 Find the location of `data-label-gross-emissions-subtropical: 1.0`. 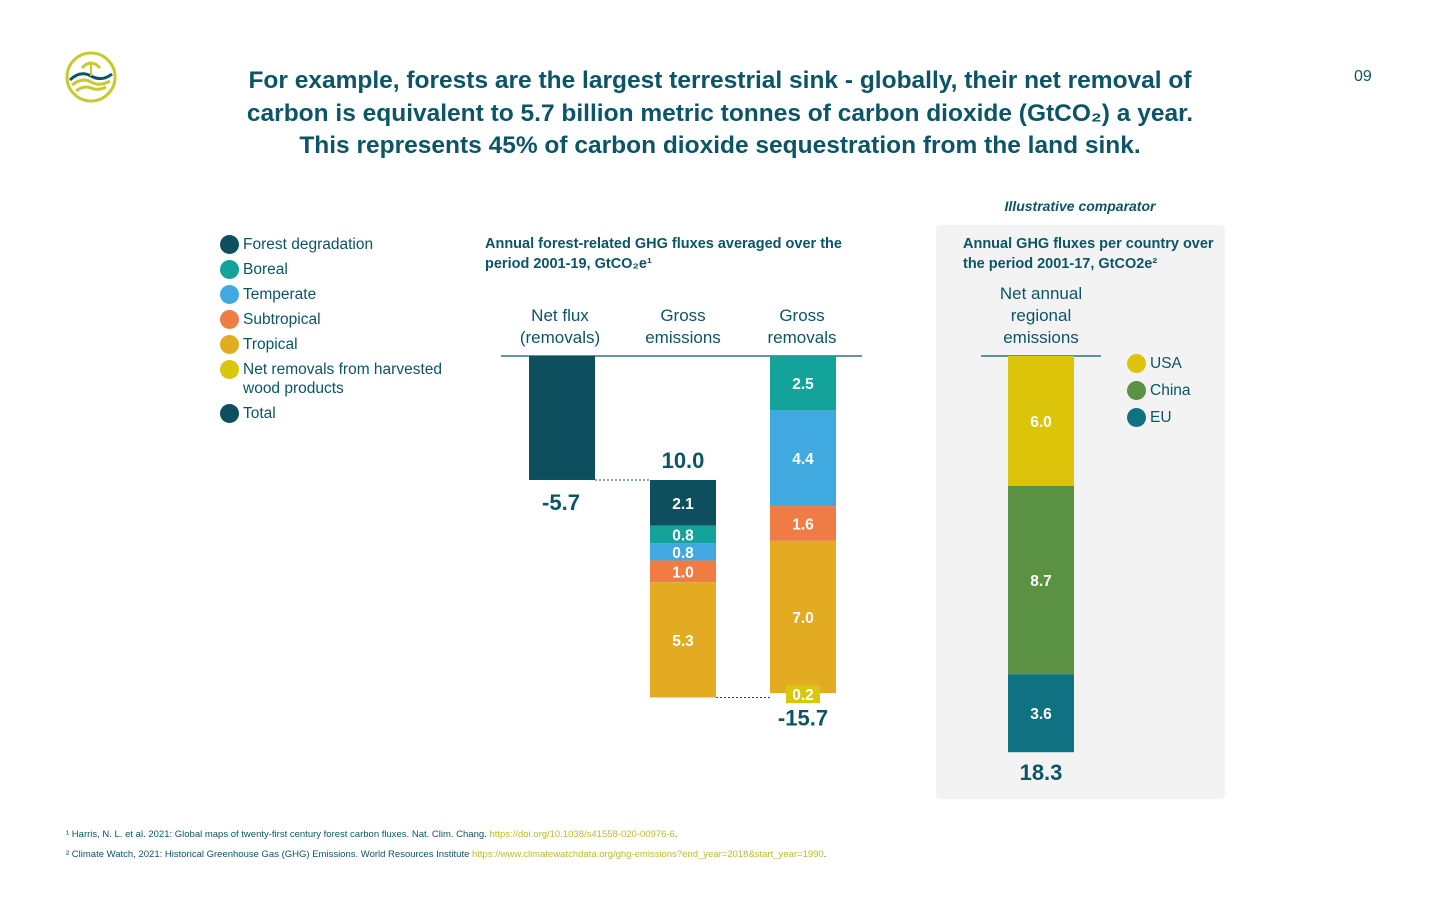

data-label-gross-emissions-subtropical: 1.0 is located at coordinates (683, 572).